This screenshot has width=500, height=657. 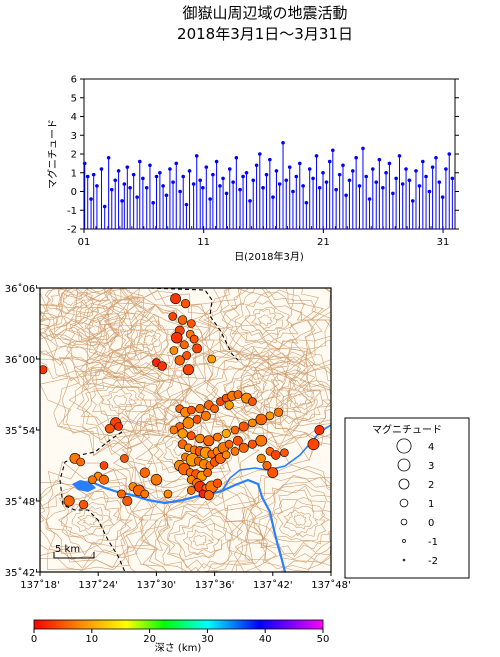 I want to click on x-tick-label: 11, so click(x=203, y=242).